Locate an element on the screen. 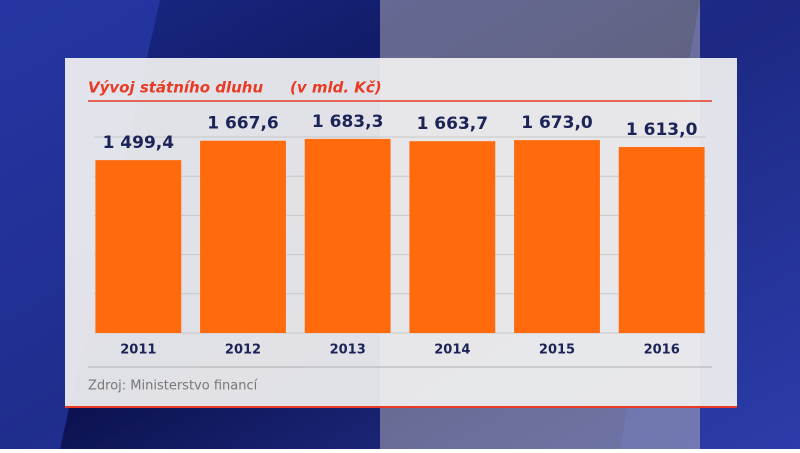  x-tick-label: 2015 is located at coordinates (557, 350).